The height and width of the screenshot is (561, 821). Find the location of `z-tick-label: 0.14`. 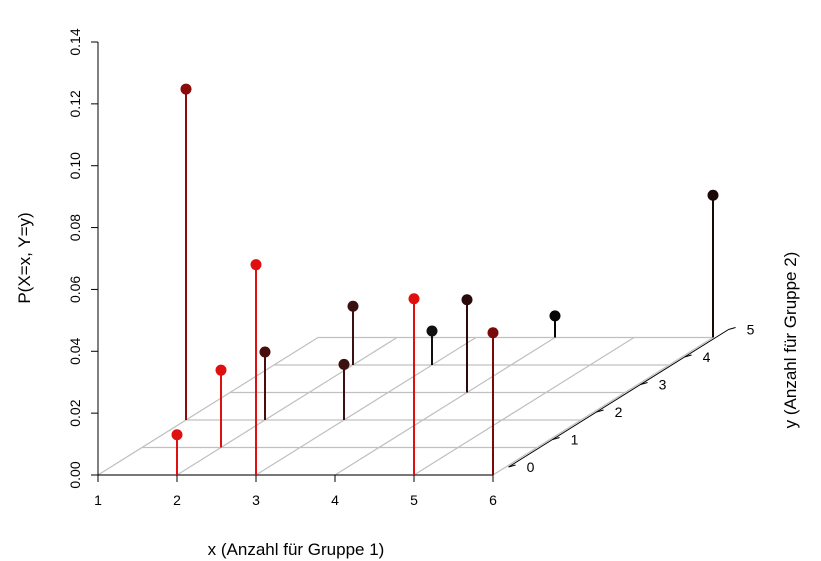

z-tick-label: 0.14 is located at coordinates (75, 41).